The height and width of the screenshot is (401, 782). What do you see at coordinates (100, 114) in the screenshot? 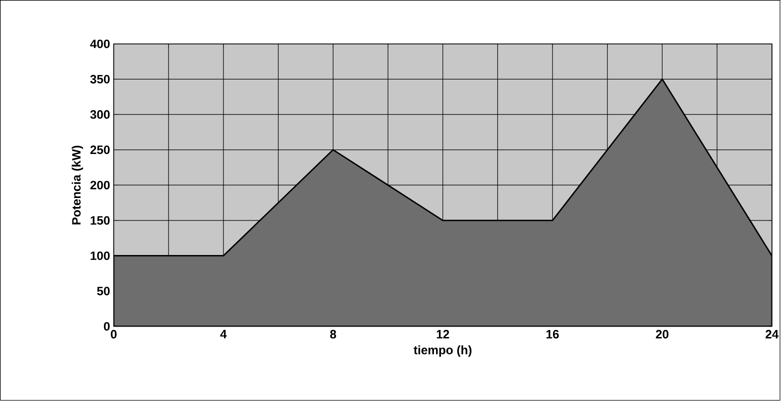
I see `y-tick-label: 300` at bounding box center [100, 114].